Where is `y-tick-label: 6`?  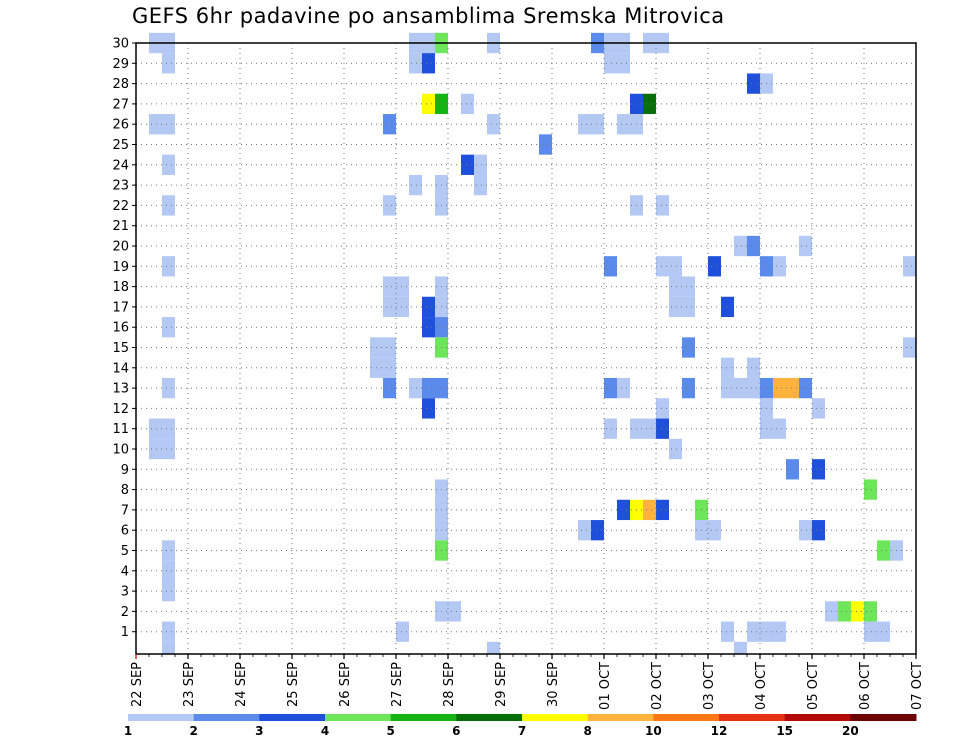 y-tick-label: 6 is located at coordinates (125, 531).